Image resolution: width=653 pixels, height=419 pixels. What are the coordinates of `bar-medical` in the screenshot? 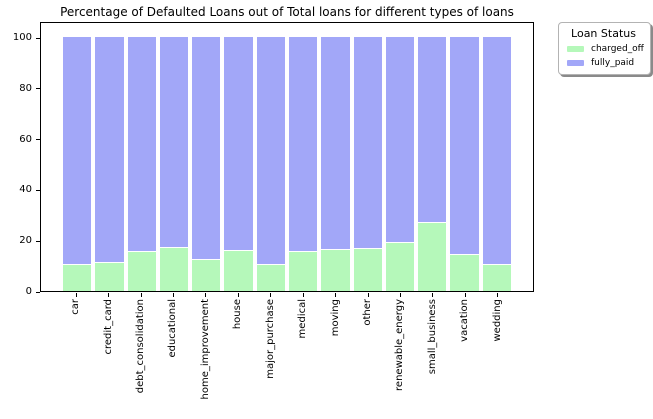 It's located at (303, 164).